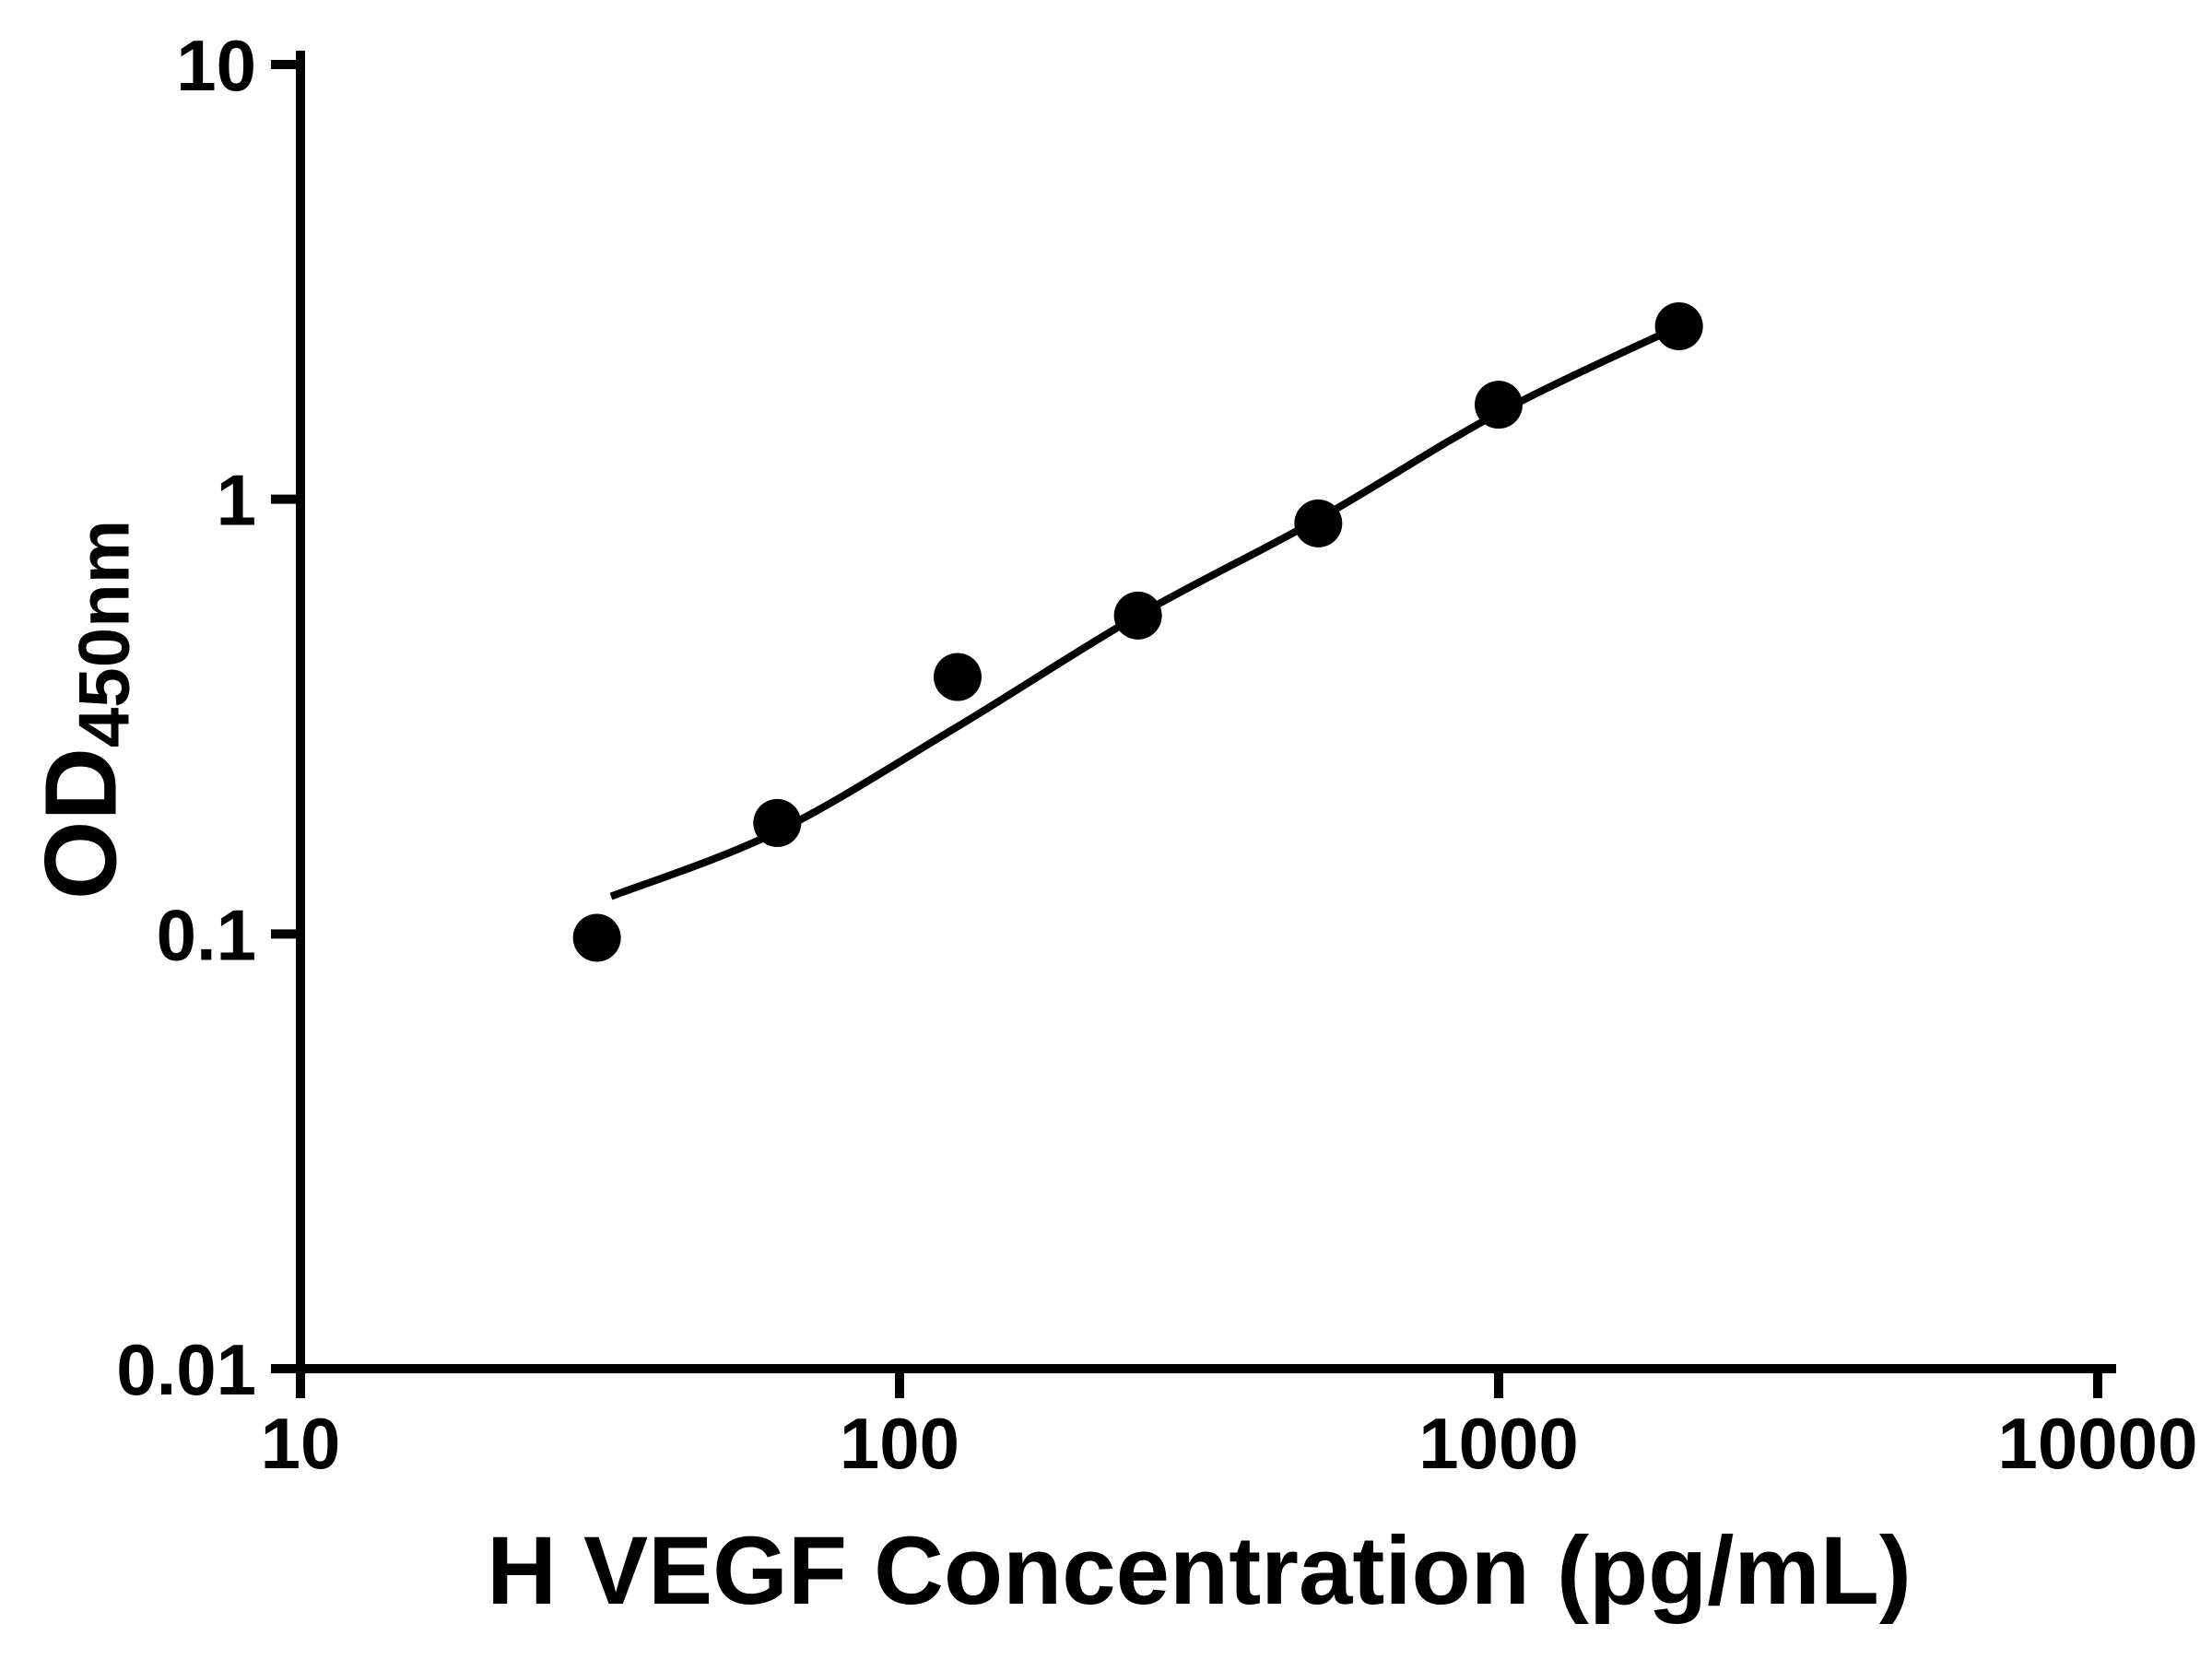 This screenshot has height=1659, width=2212. I want to click on x-axis-title: H VEGF Concentration (pg/mL), so click(1199, 1571).